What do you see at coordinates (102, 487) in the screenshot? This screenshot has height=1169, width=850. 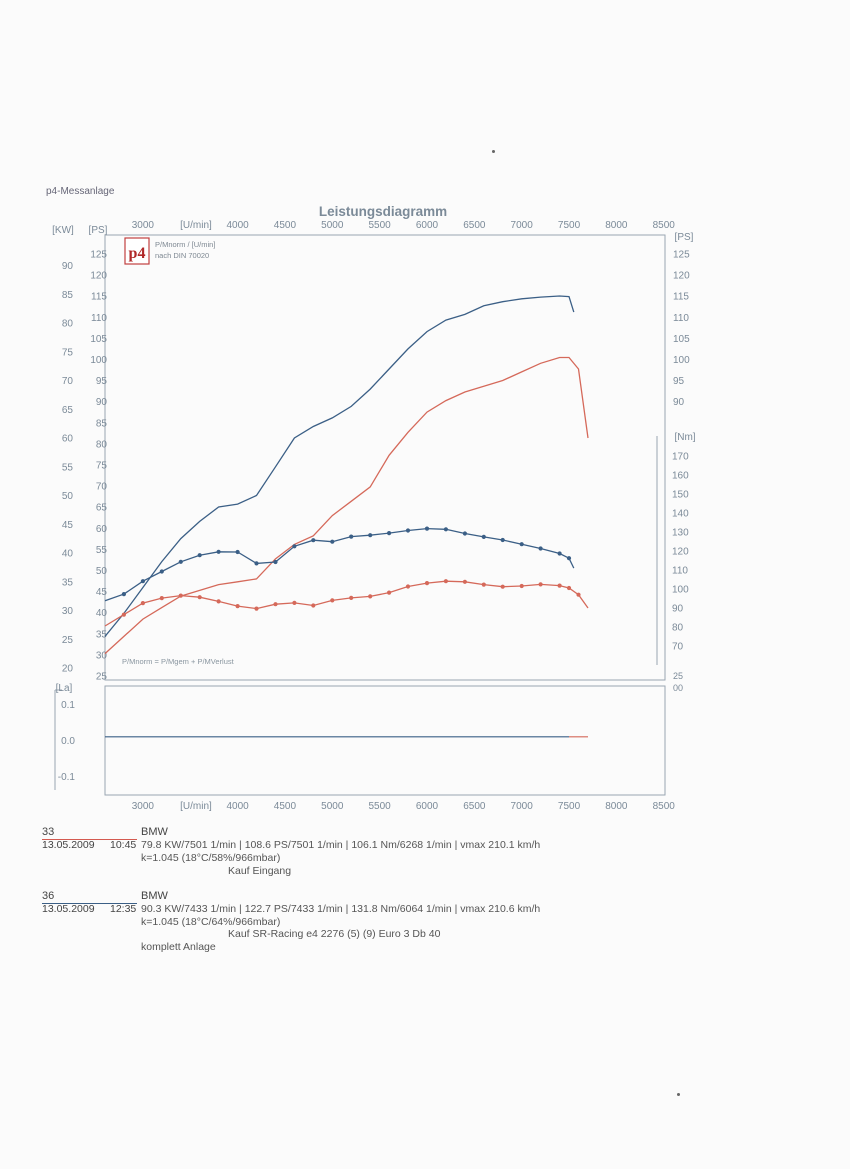 I see `ps-left-tick: 70` at bounding box center [102, 487].